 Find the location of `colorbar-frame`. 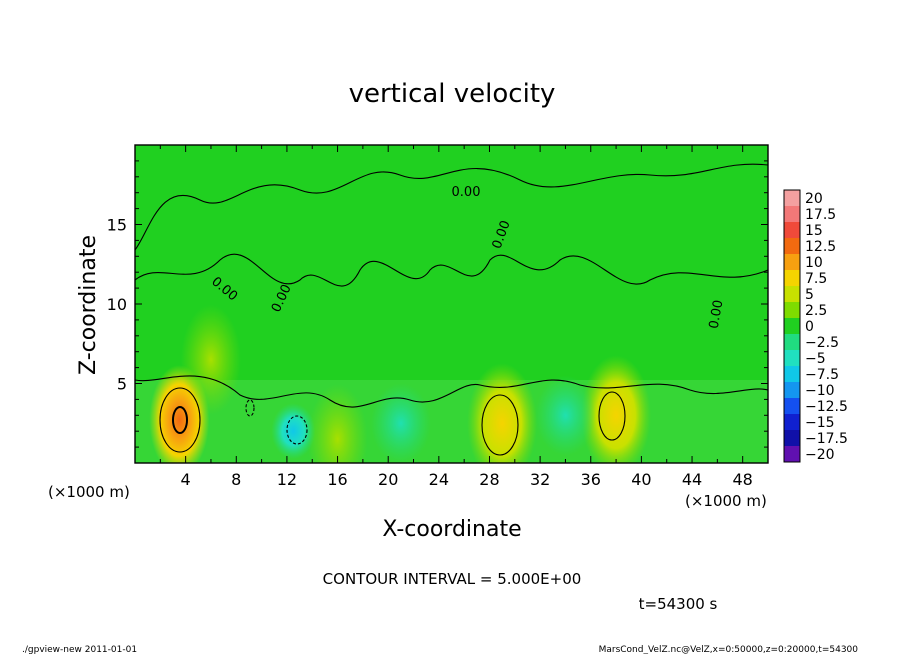

colorbar-frame is located at coordinates (792, 326).